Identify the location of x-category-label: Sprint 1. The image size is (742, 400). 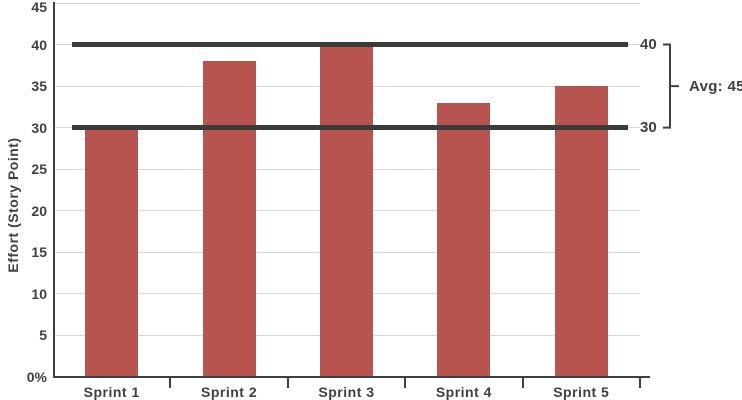
(111, 392).